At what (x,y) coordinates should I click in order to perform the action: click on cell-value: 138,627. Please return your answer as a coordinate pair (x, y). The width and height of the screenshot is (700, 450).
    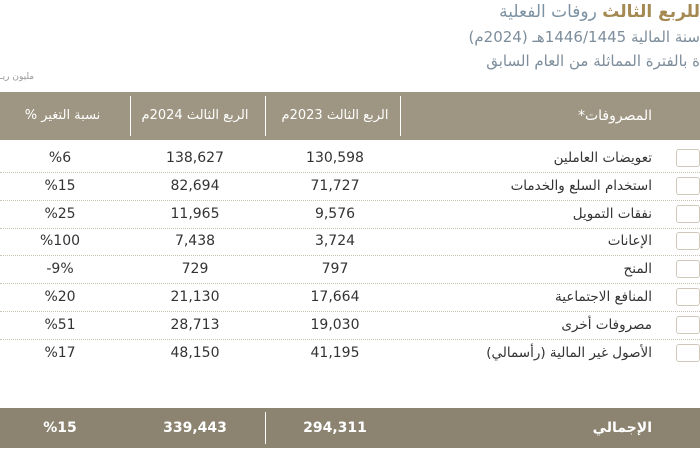
    Looking at the image, I should click on (195, 158).